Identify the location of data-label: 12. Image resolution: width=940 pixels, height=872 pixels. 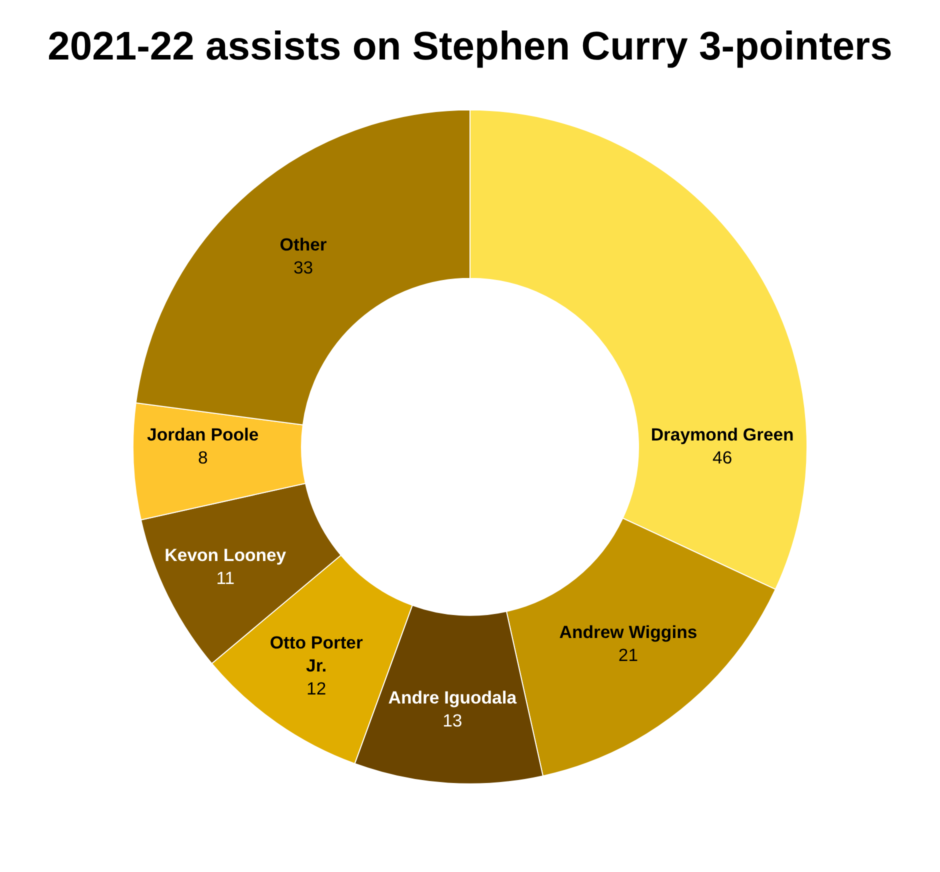
(316, 688).